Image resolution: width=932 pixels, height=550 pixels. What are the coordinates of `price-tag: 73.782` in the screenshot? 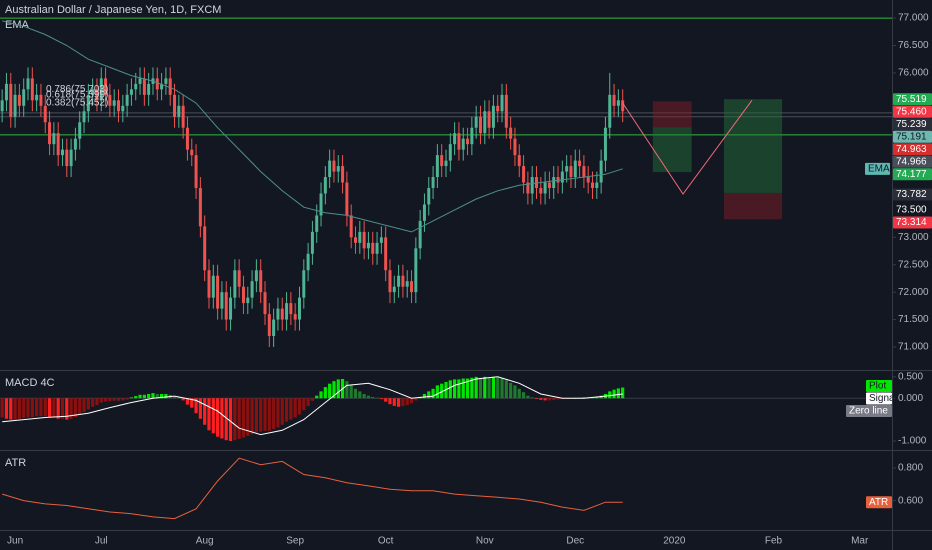 It's located at (911, 194).